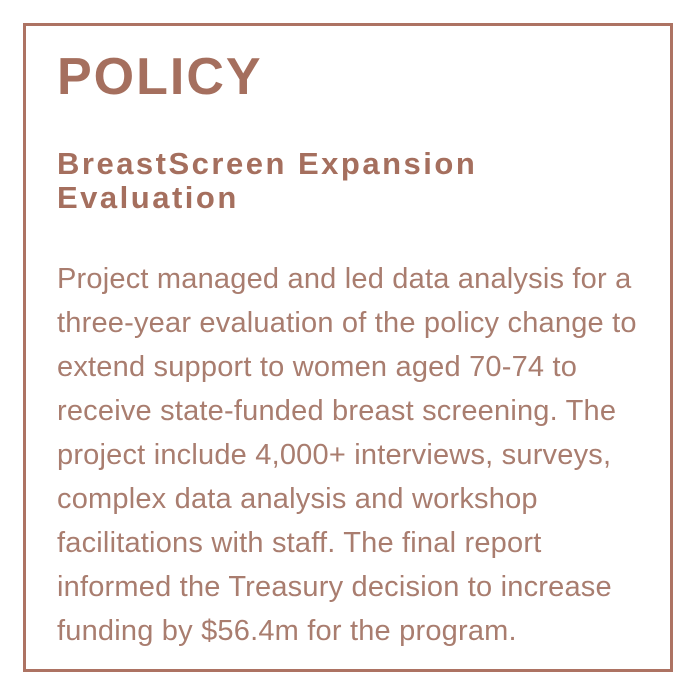  What do you see at coordinates (160, 77) in the screenshot?
I see `category-heading: POLICY` at bounding box center [160, 77].